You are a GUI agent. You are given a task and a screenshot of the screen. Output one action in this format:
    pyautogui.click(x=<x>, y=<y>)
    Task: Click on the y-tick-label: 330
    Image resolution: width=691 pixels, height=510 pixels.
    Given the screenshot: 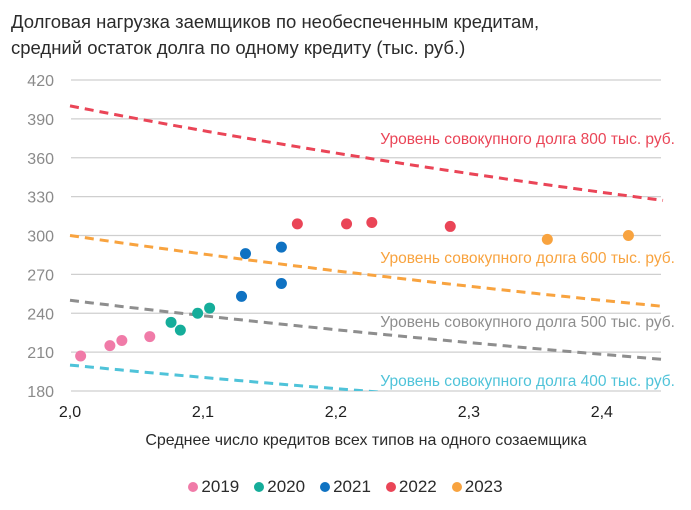 What is the action you would take?
    pyautogui.click(x=40, y=198)
    